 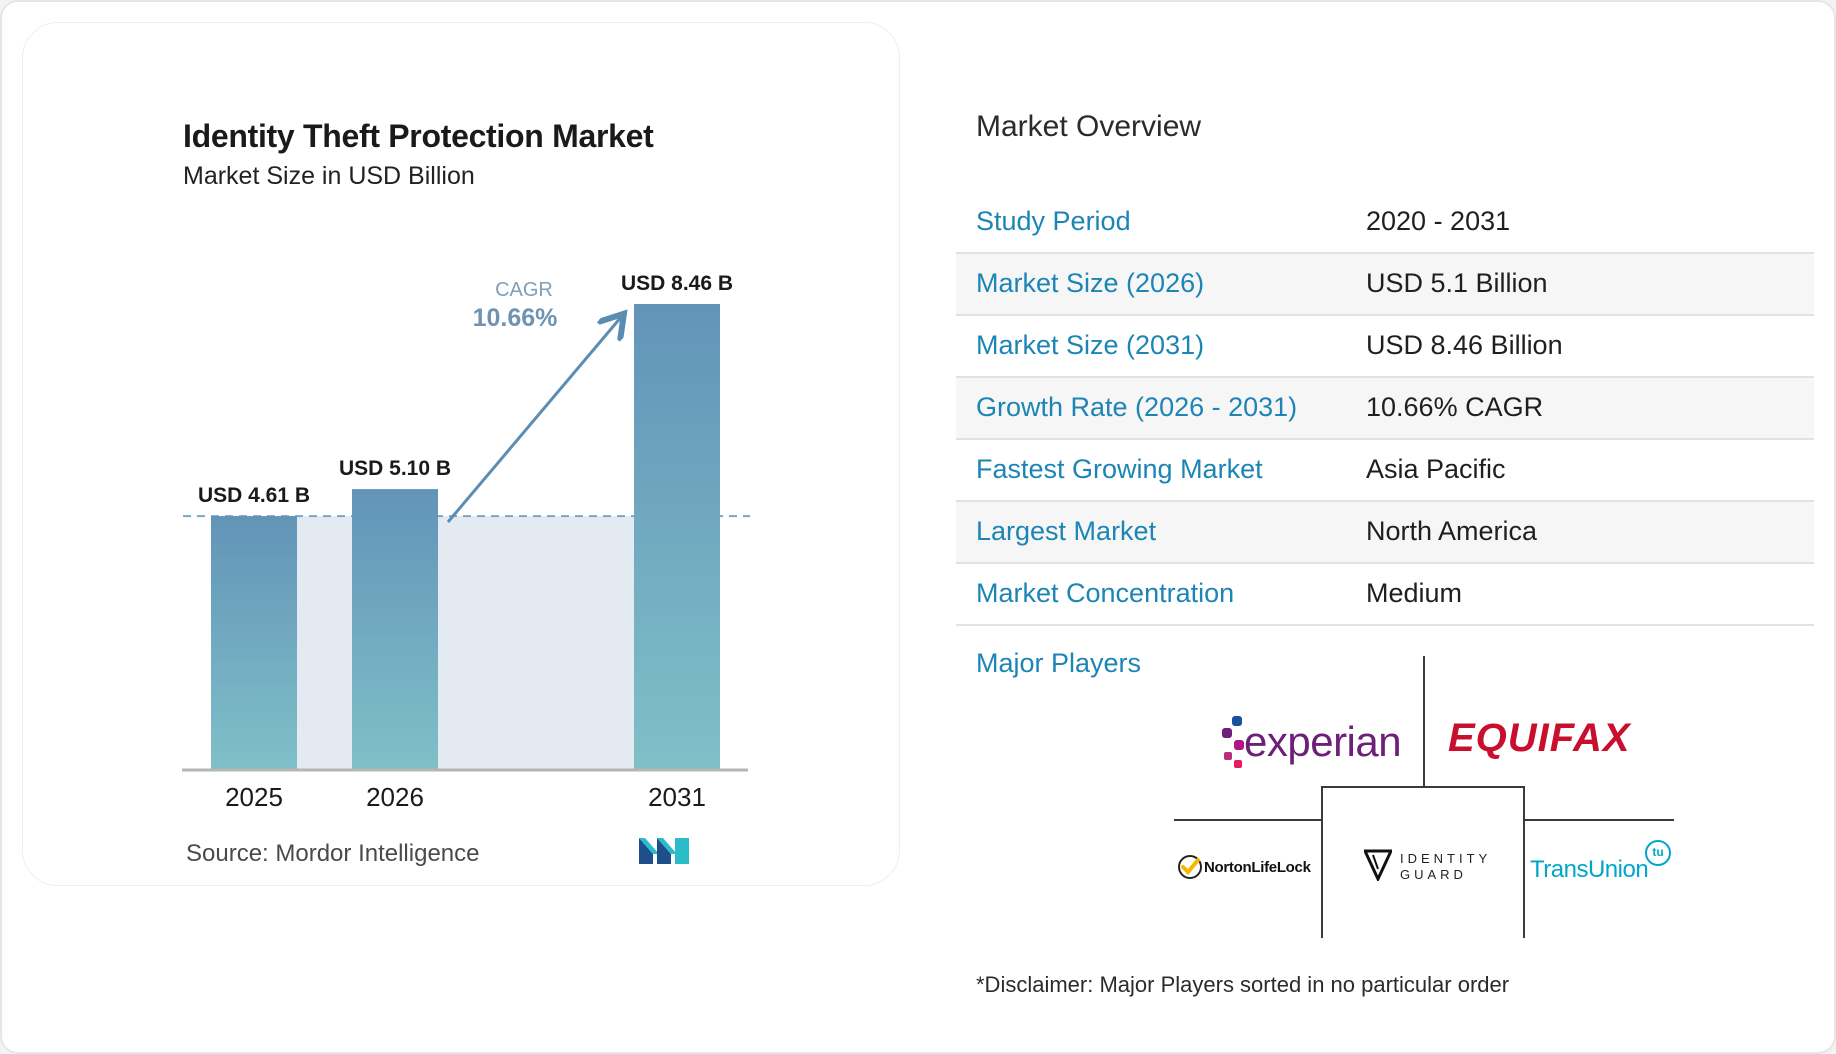 What do you see at coordinates (1059, 663) in the screenshot?
I see `major-players-title: Major Players` at bounding box center [1059, 663].